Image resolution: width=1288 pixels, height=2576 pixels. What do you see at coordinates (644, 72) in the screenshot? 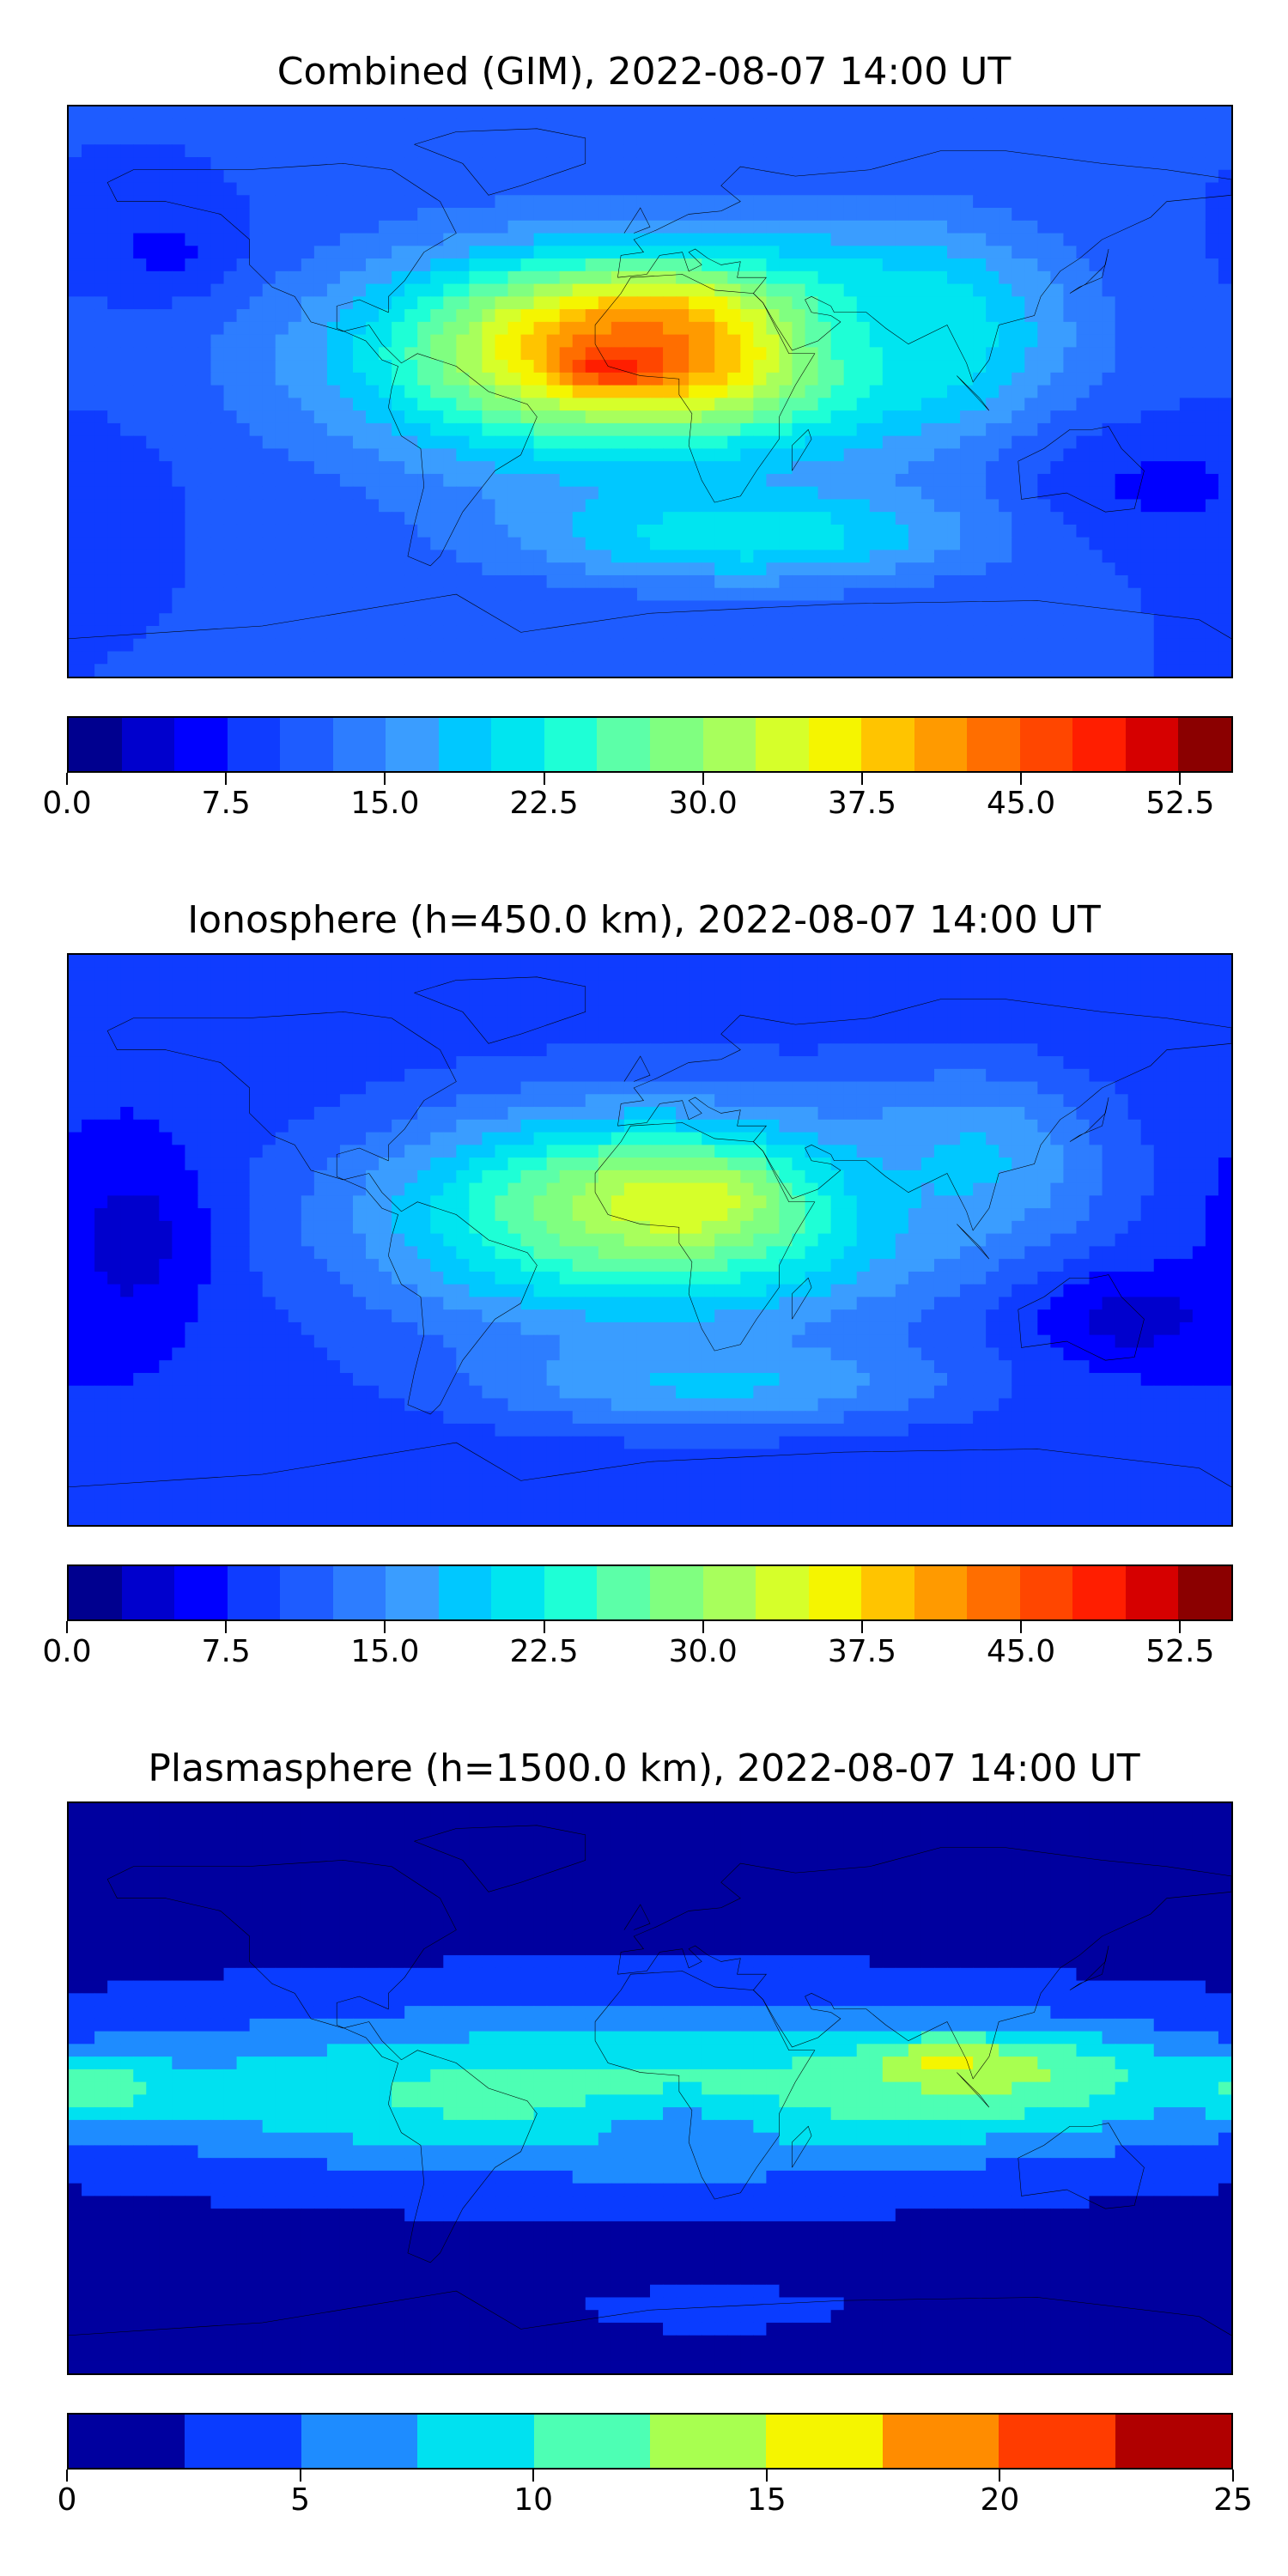
I see `panel-1-title: Combined (GIM), 2022-08-07 14:00 UT` at bounding box center [644, 72].